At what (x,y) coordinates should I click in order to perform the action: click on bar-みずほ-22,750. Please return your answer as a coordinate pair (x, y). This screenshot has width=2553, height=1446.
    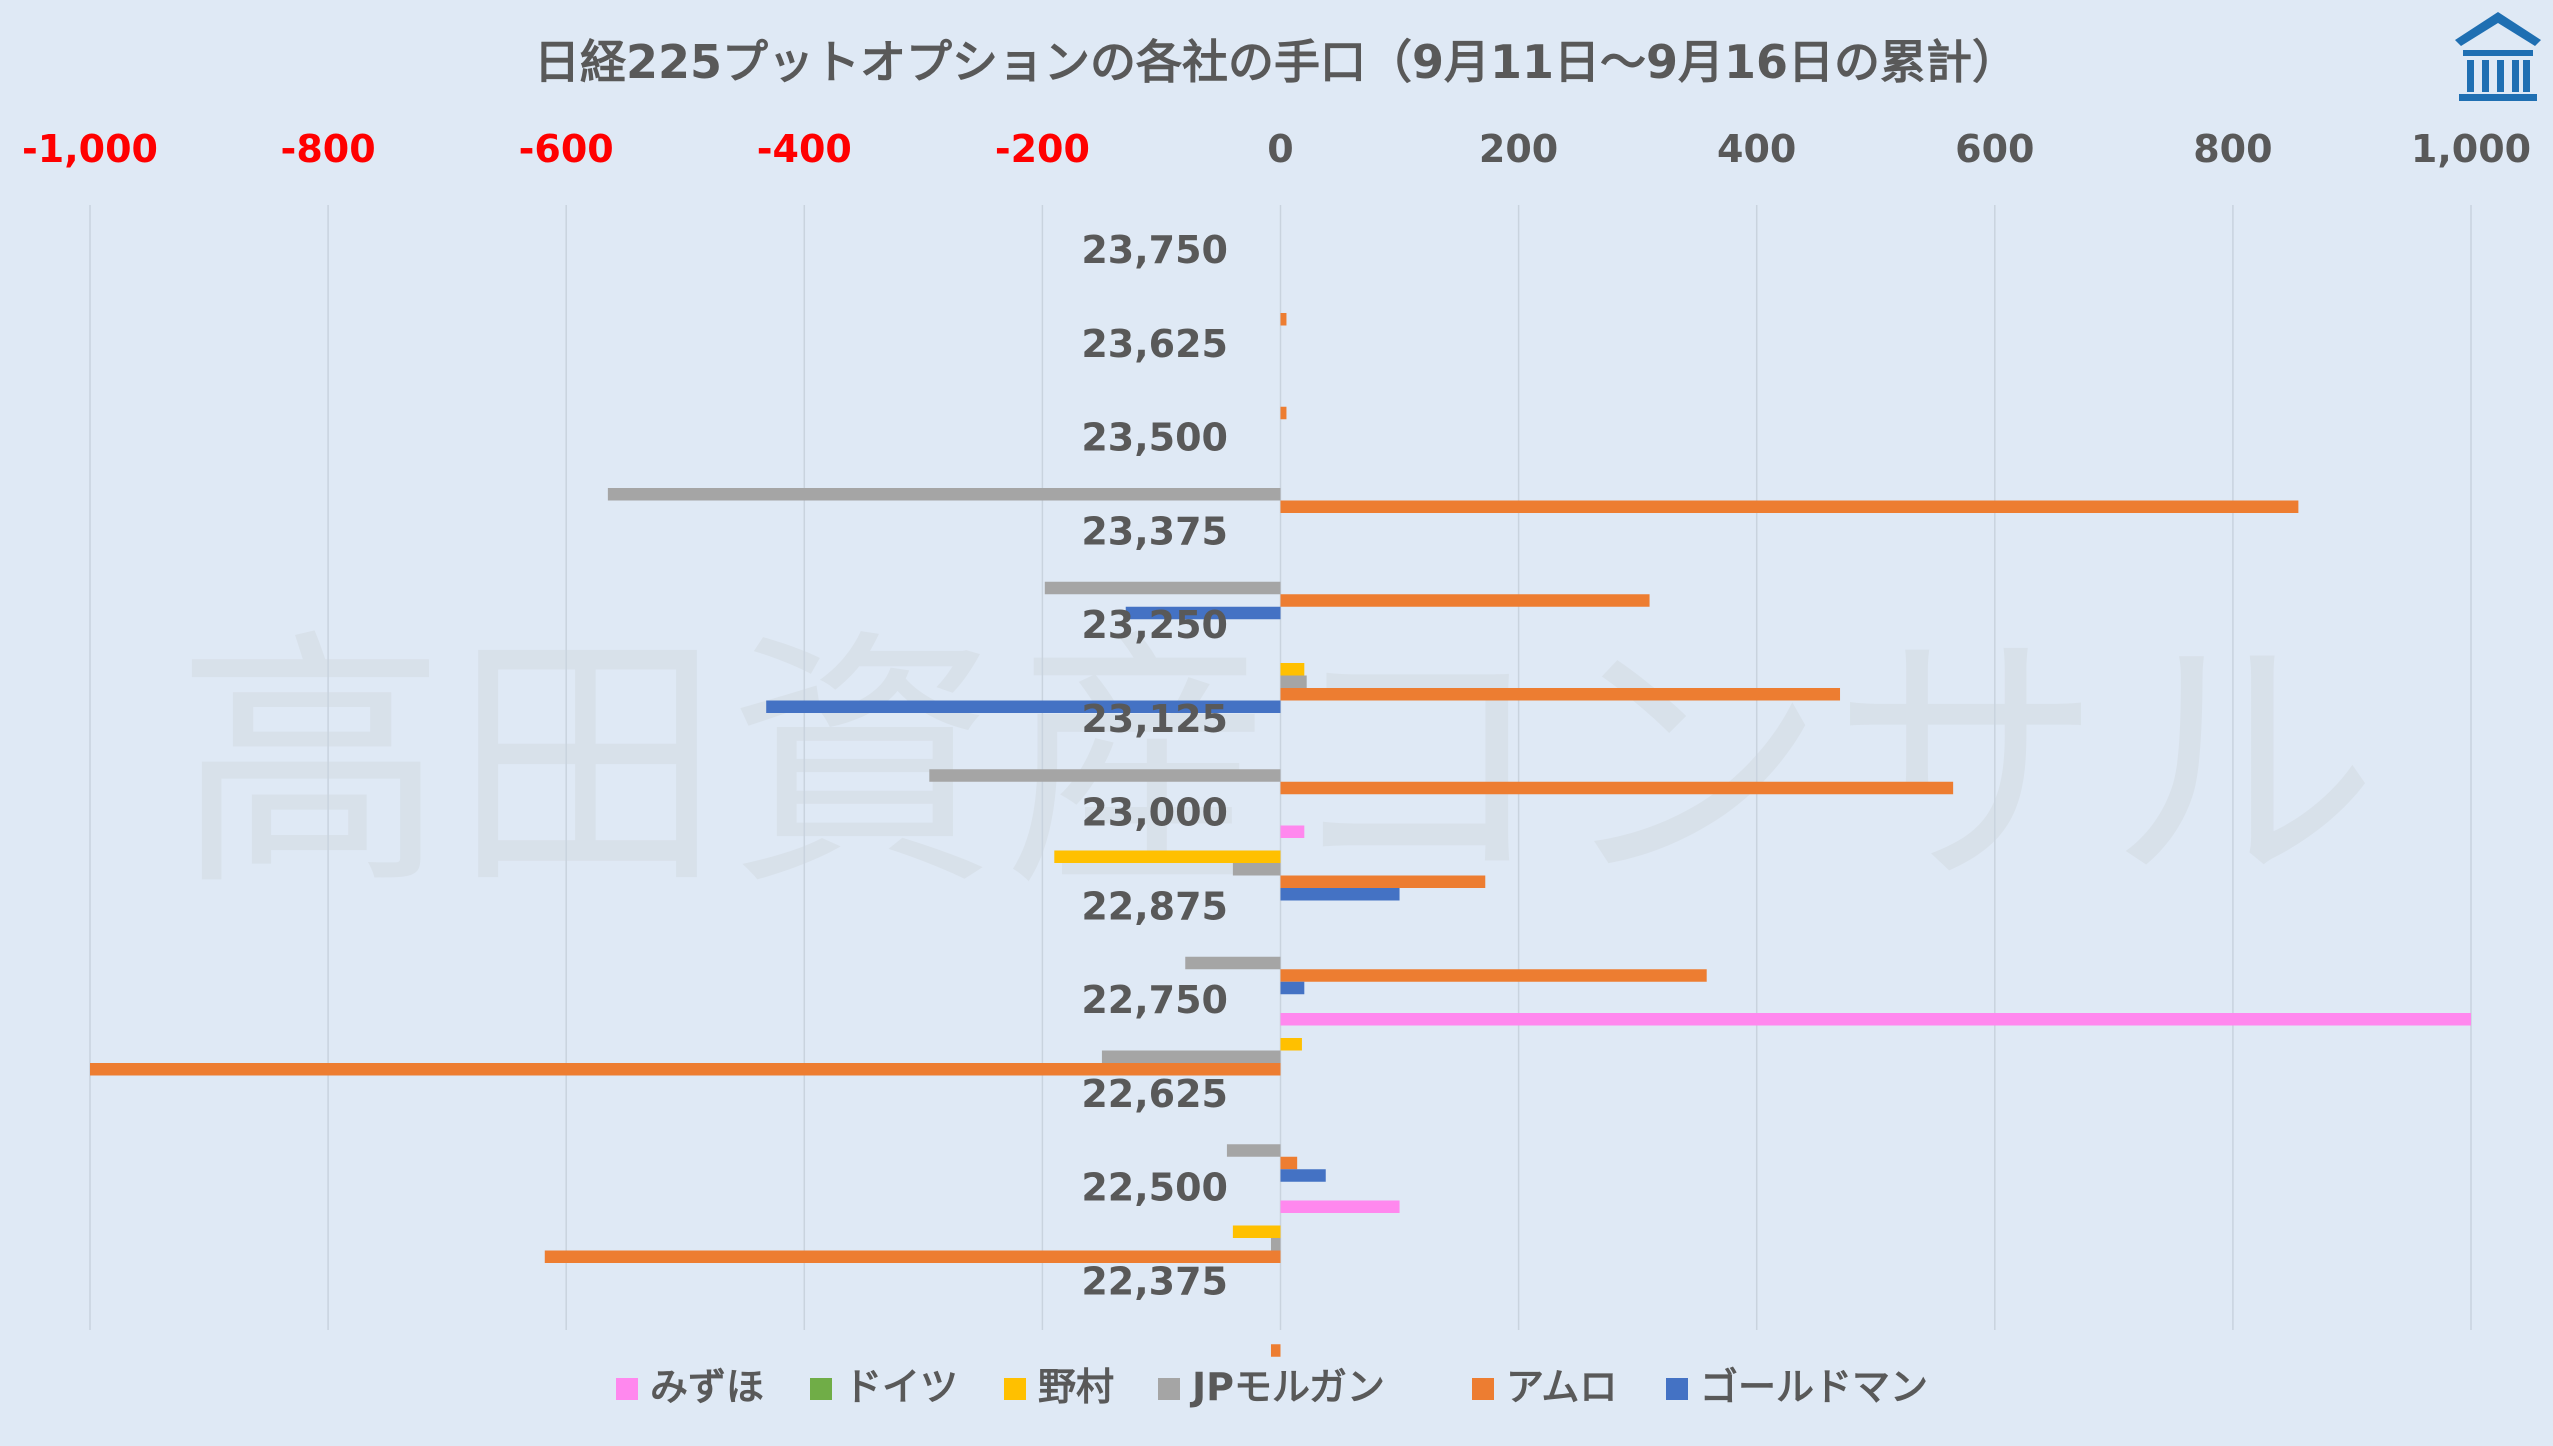
    Looking at the image, I should click on (1875, 1019).